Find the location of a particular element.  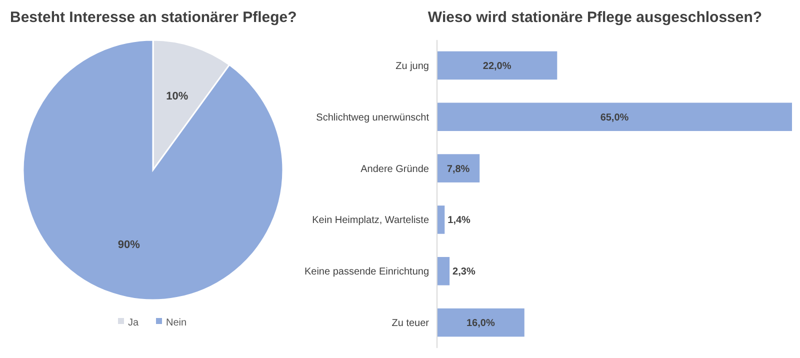

data-label: 7,8% is located at coordinates (458, 169).